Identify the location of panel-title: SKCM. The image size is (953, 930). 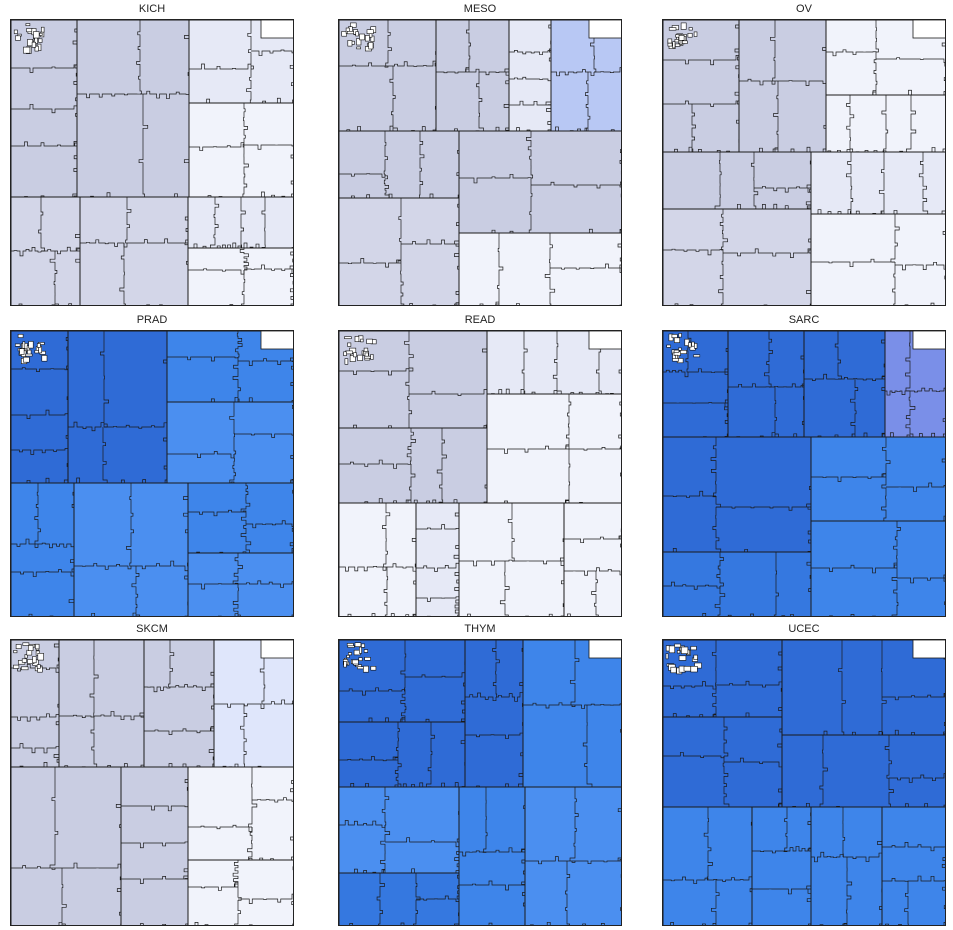
(152, 629).